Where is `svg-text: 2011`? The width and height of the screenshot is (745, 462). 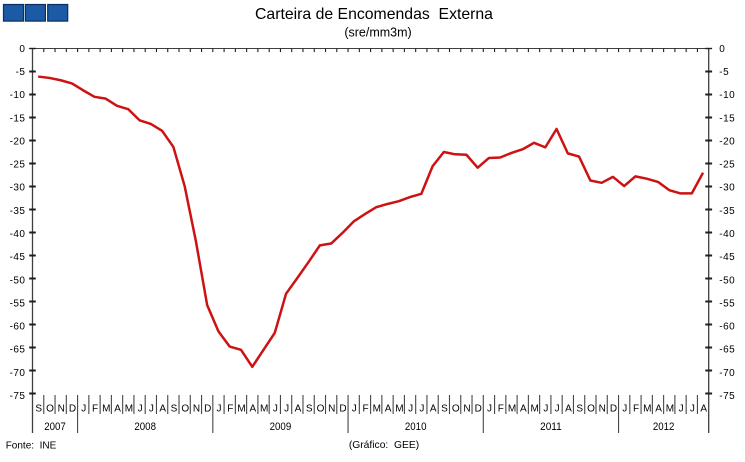 svg-text: 2011 is located at coordinates (551, 427).